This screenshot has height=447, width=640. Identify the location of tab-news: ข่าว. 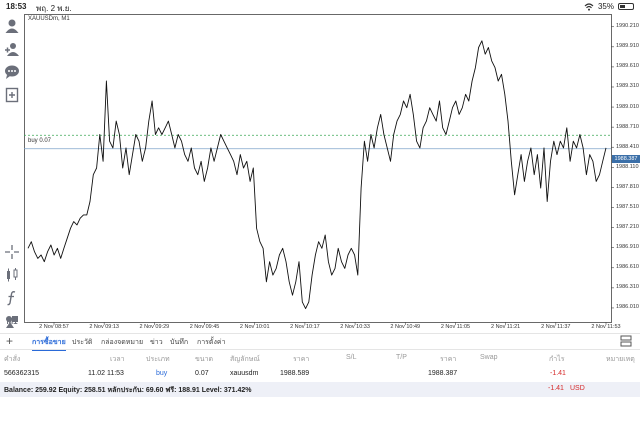
(156, 342).